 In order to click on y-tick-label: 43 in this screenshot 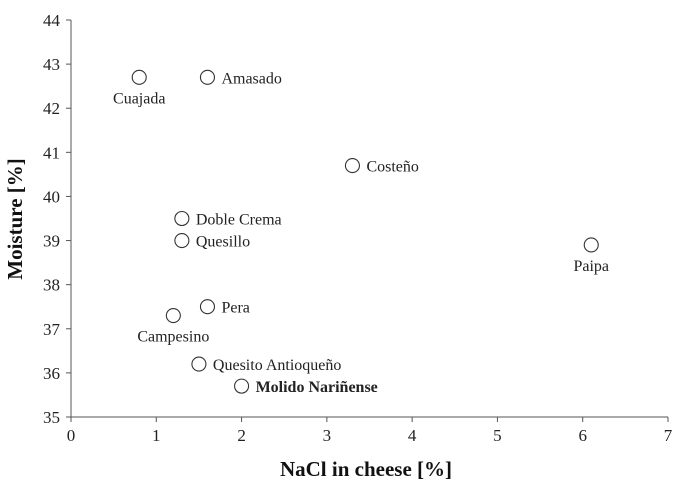, I will do `click(51, 64)`.